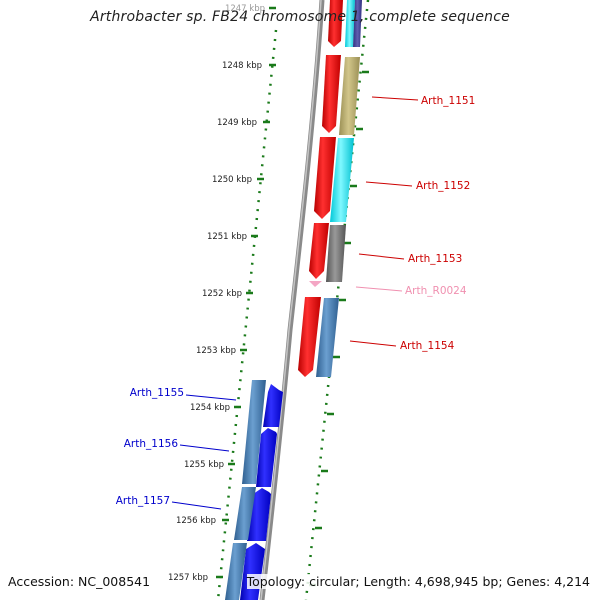  Describe the element at coordinates (357, 23) in the screenshot. I see `category-bar-purple-top` at that location.